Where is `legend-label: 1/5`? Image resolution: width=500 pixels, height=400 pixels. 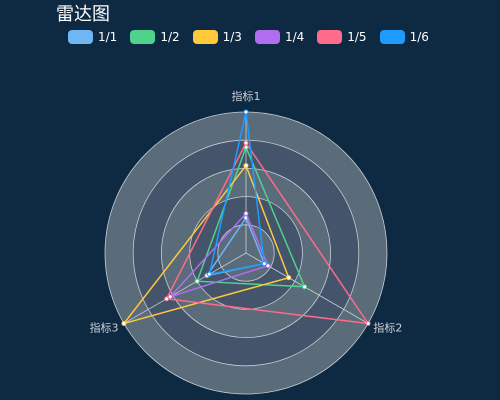 legend-label: 1/5 is located at coordinates (357, 37).